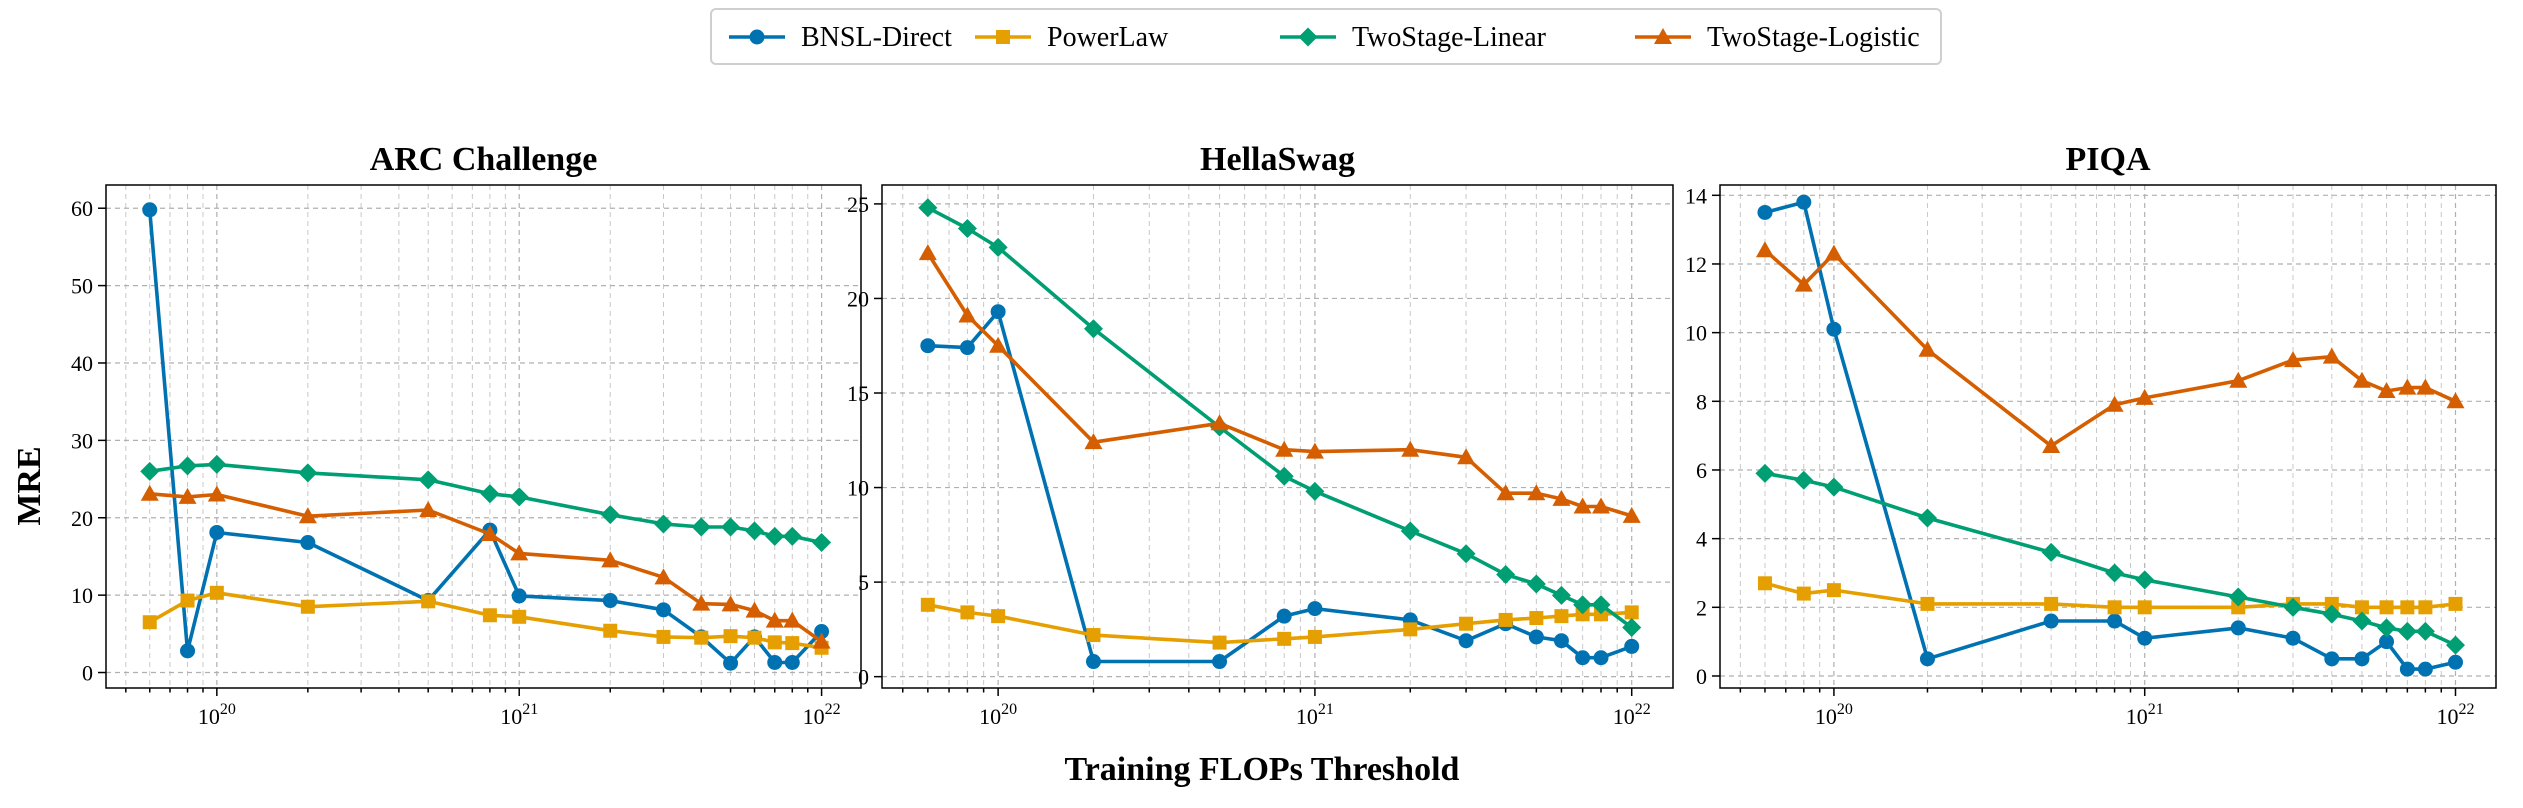 This screenshot has height=808, width=2523. I want to click on legend-entry-bnsl-direct: BNSL-Direct, so click(840, 37).